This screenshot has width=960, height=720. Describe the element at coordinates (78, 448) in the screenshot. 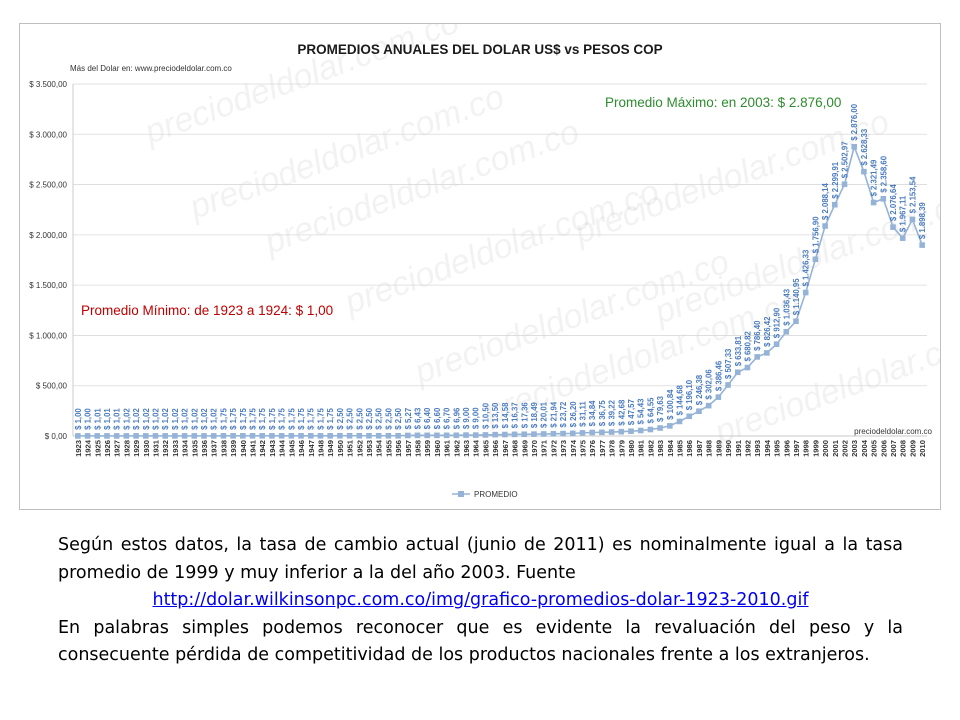

I see `x-tick-label: 1923` at that location.